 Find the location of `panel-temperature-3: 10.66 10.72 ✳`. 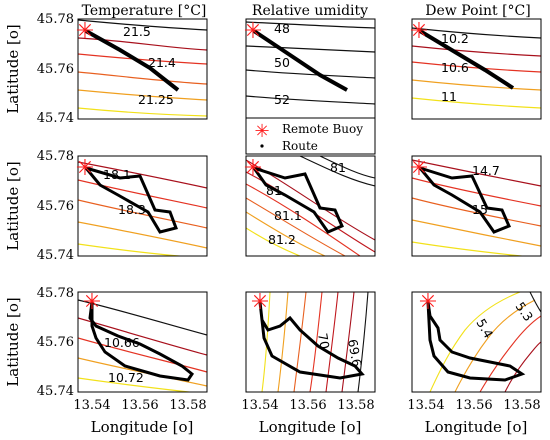

panel-temperature-3: 10.66 10.72 ✳ is located at coordinates (142, 341).